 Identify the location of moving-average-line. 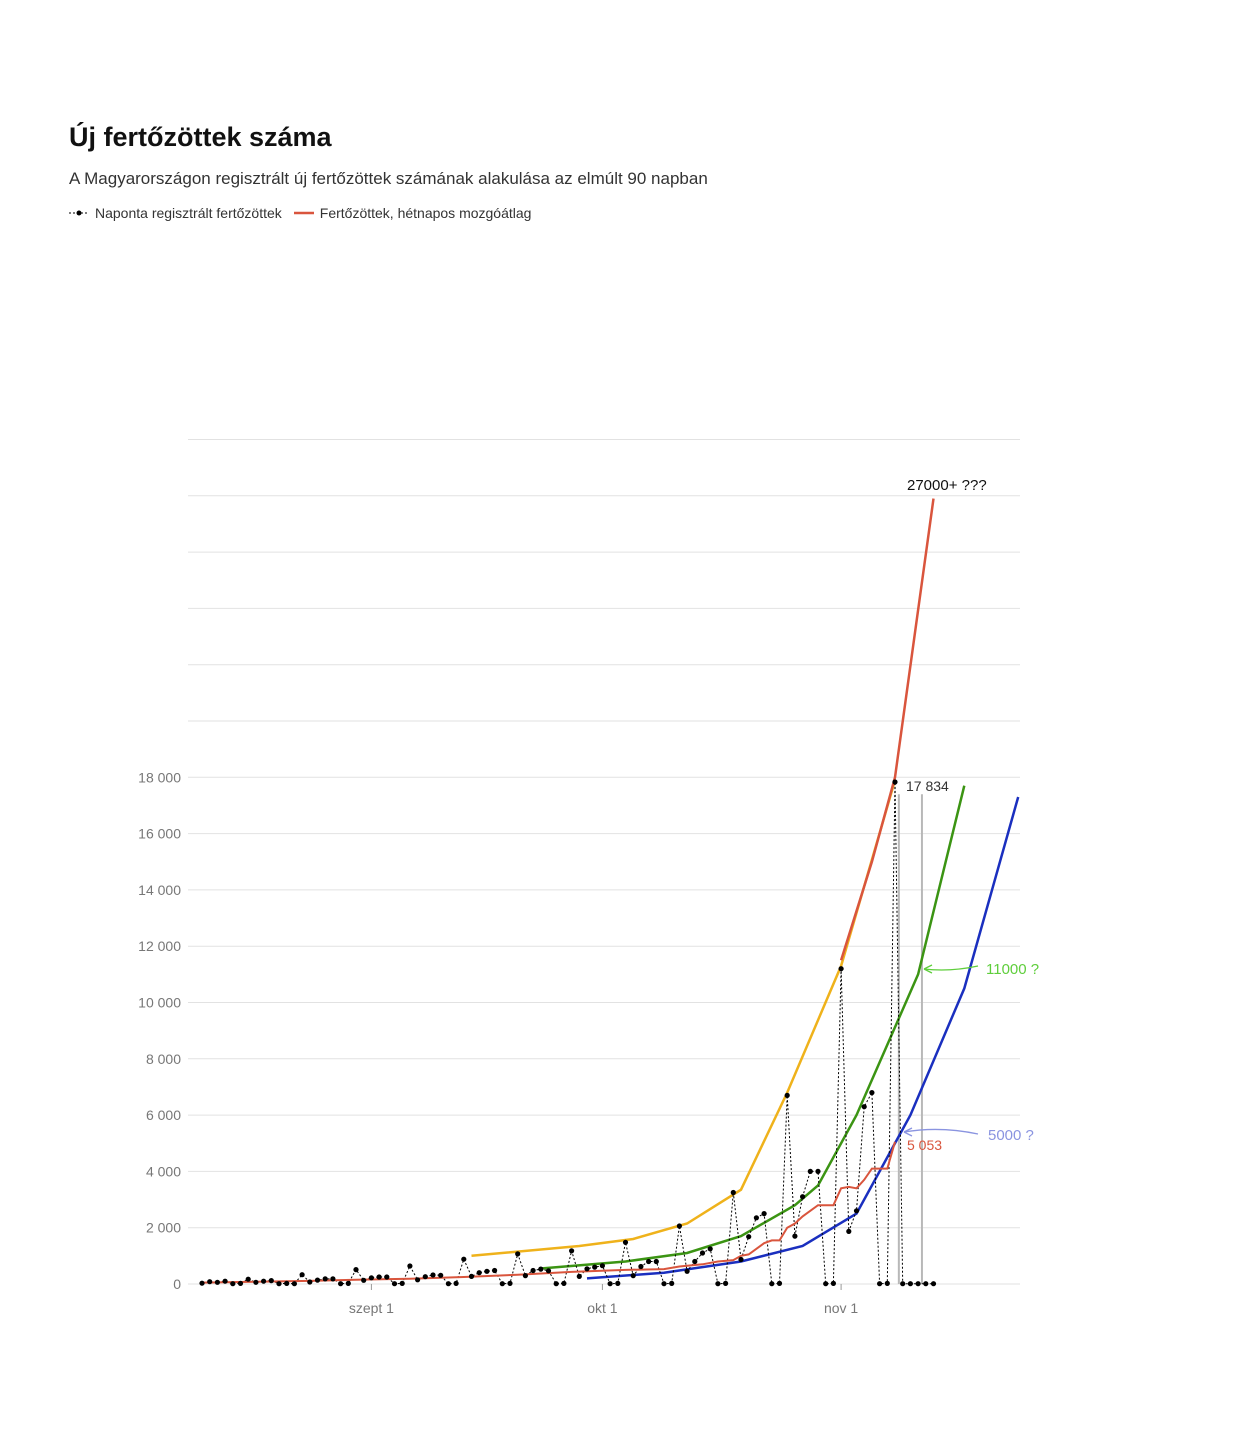
(548, 1212).